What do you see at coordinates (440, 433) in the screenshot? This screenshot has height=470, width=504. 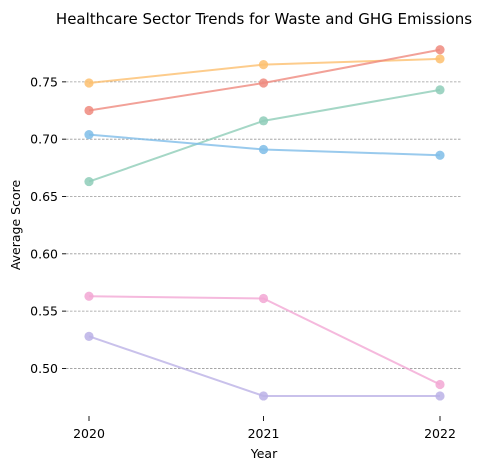 I see `x-tick-label: 2022` at bounding box center [440, 433].